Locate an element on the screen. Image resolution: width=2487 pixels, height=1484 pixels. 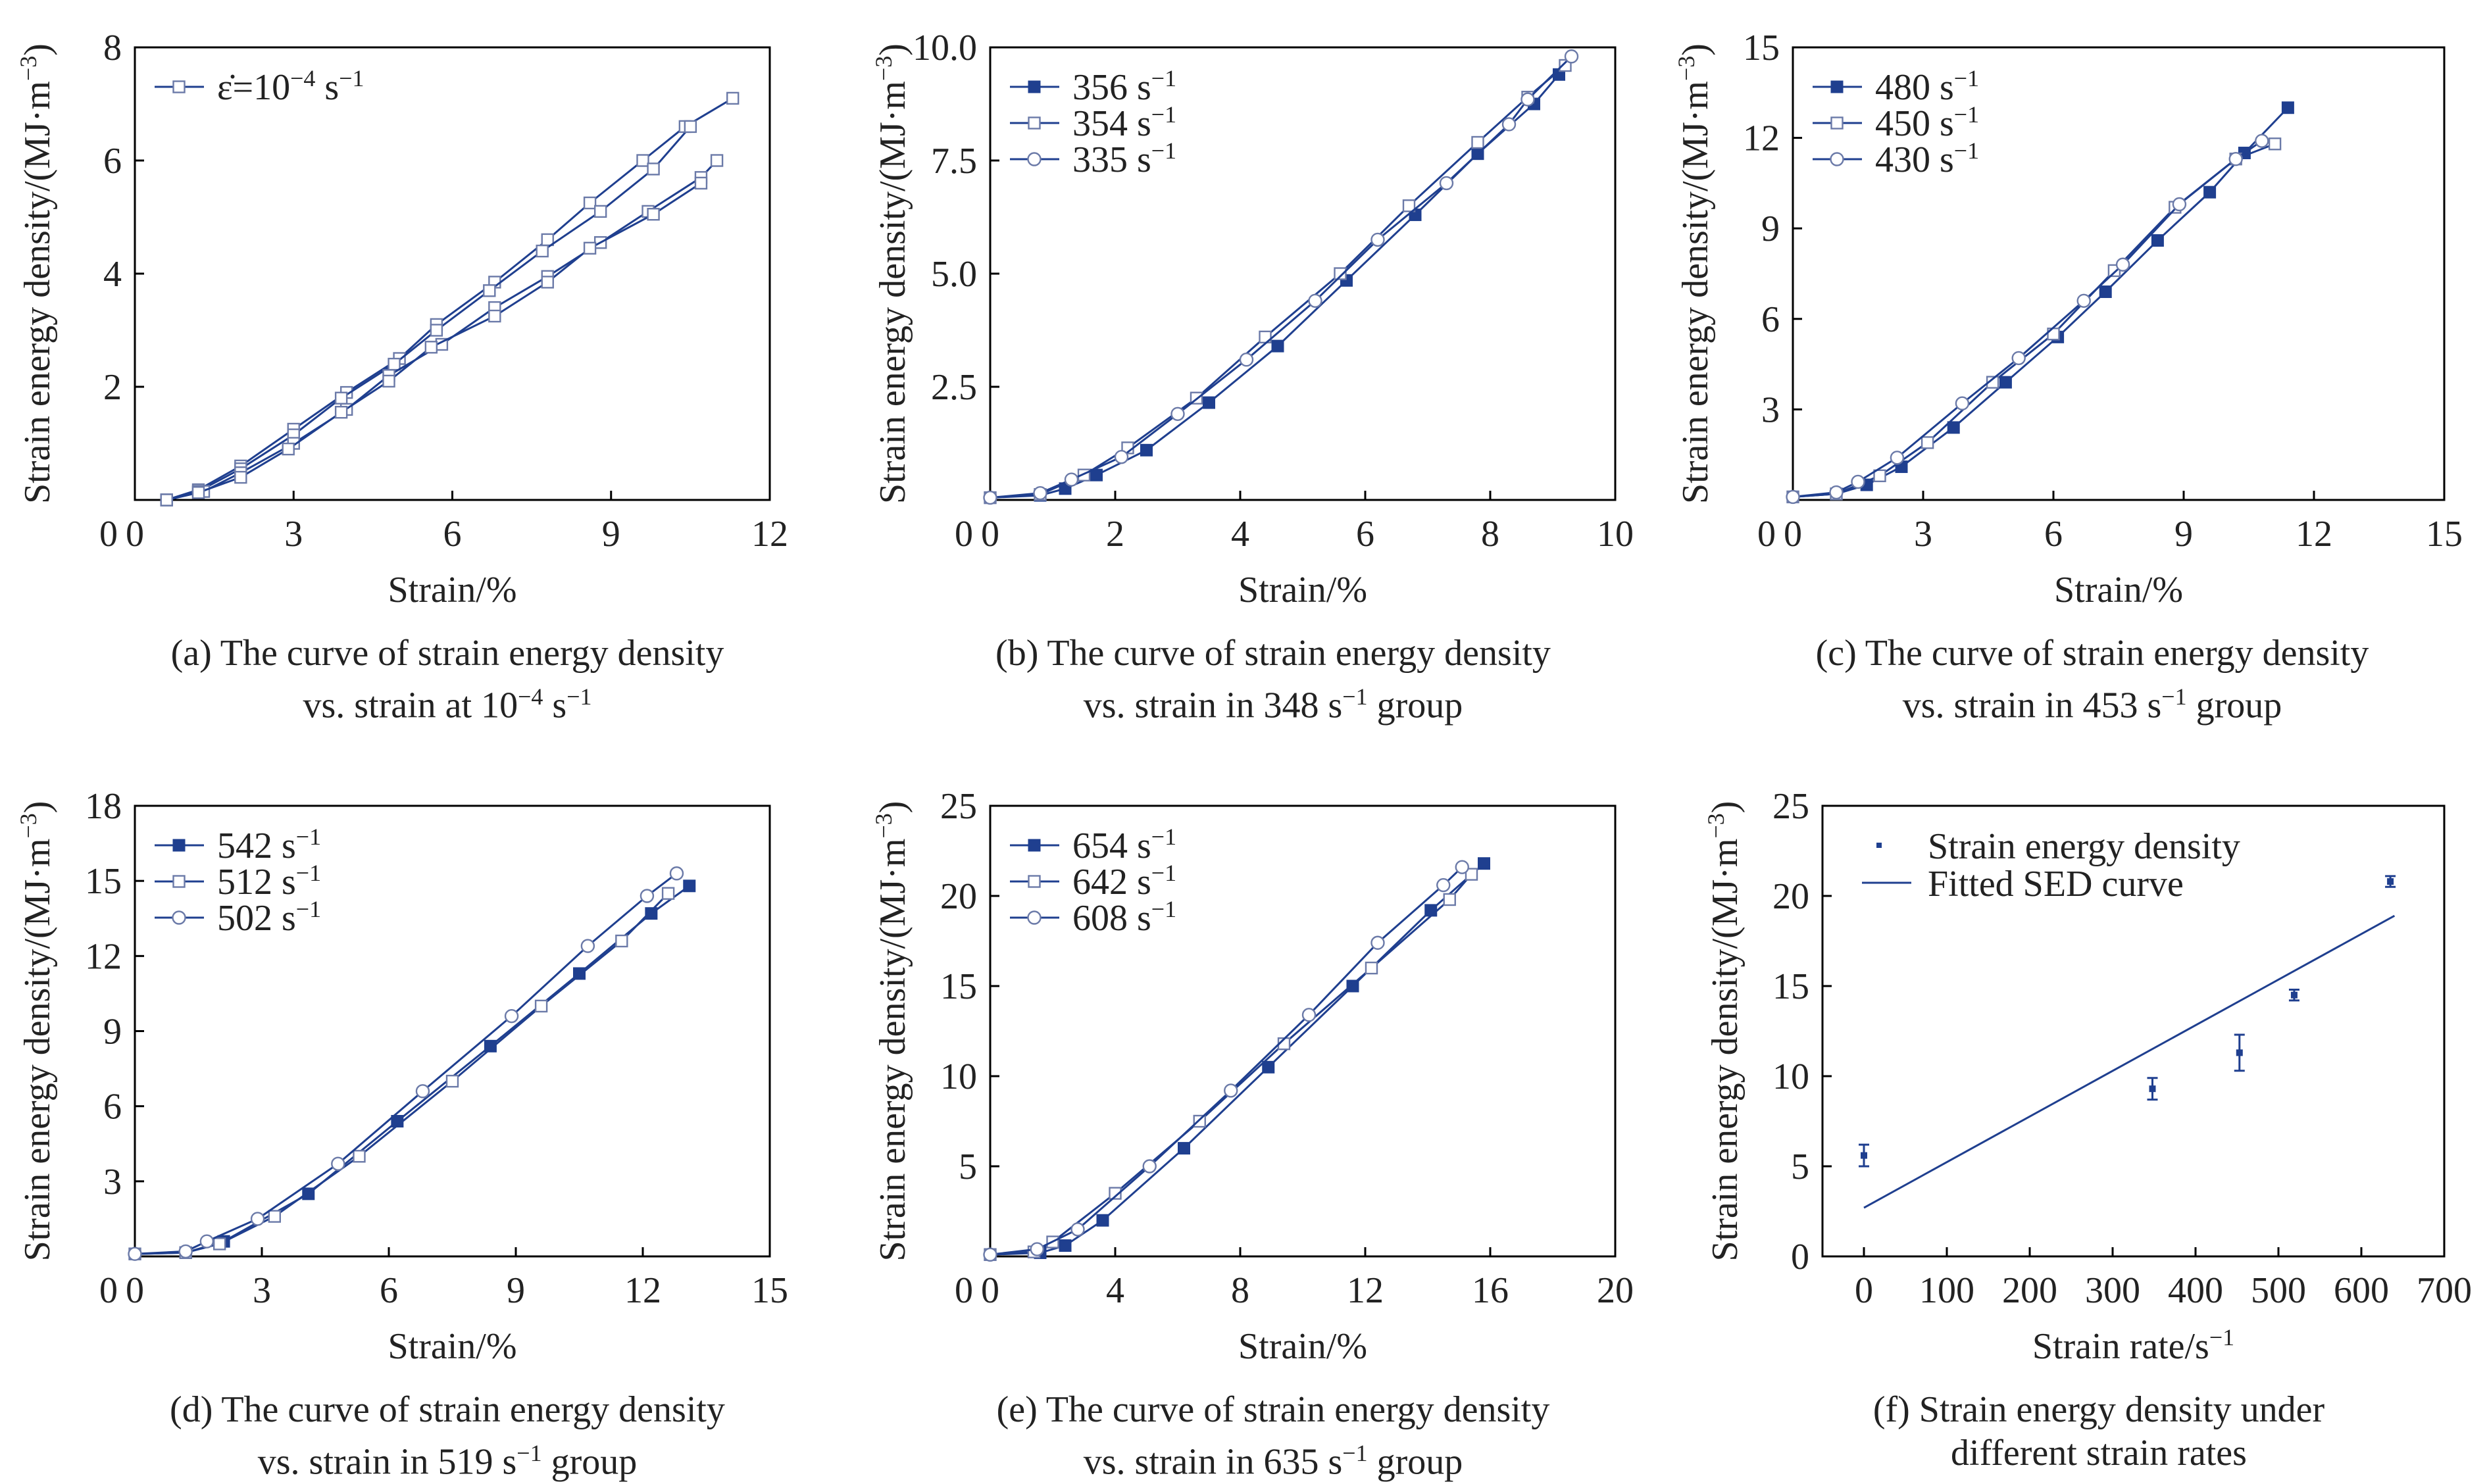
x-tick-label: 600 is located at coordinates (2361, 1290).